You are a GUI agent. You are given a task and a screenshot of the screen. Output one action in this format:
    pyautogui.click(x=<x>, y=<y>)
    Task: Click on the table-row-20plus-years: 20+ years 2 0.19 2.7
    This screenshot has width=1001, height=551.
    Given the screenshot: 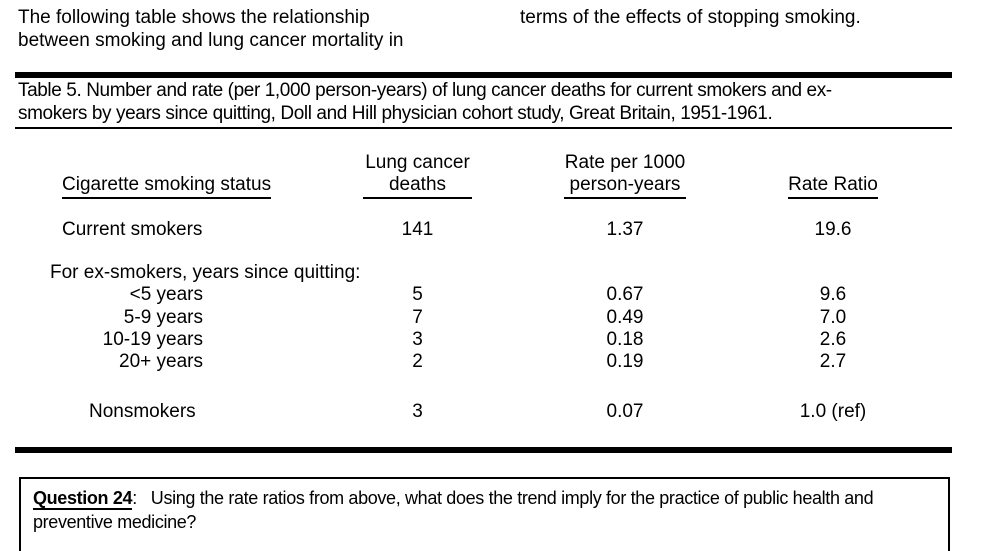 What is the action you would take?
    pyautogui.click(x=483, y=362)
    